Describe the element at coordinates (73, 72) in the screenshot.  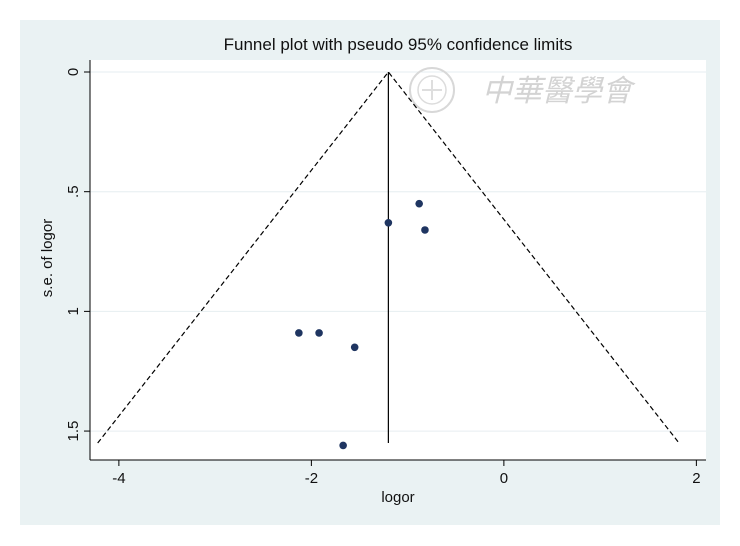
I see `y-tick-label: 0` at that location.